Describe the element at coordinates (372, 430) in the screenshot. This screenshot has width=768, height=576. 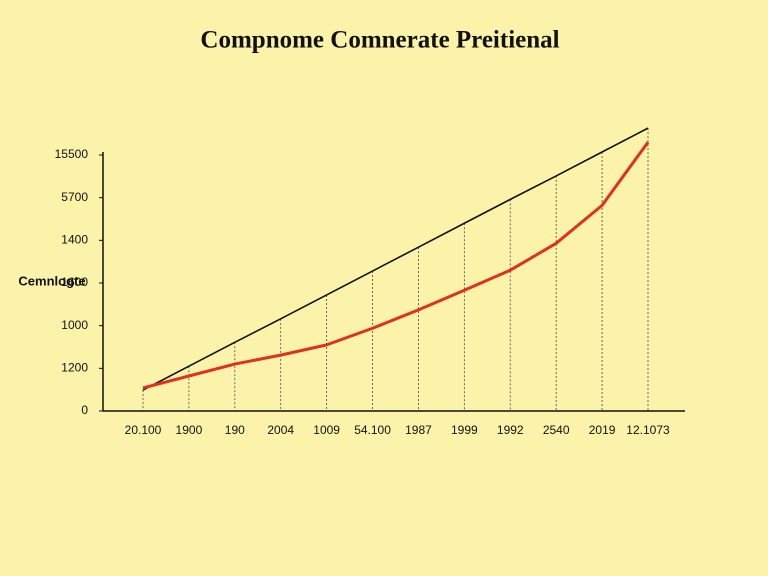
I see `x-tick-label: 54.100` at that location.